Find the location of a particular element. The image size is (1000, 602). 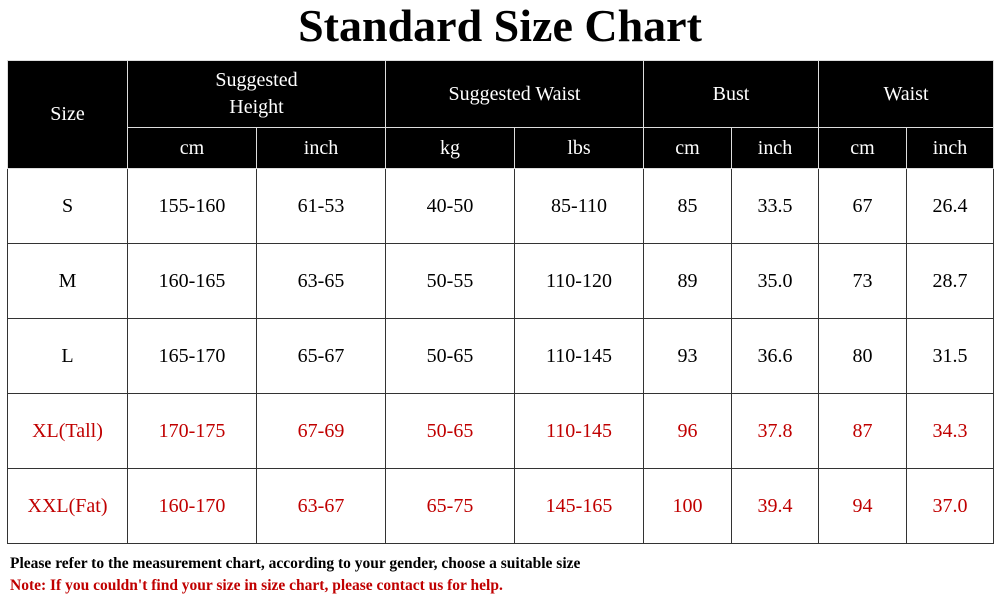

size-cell: M is located at coordinates (67, 281).